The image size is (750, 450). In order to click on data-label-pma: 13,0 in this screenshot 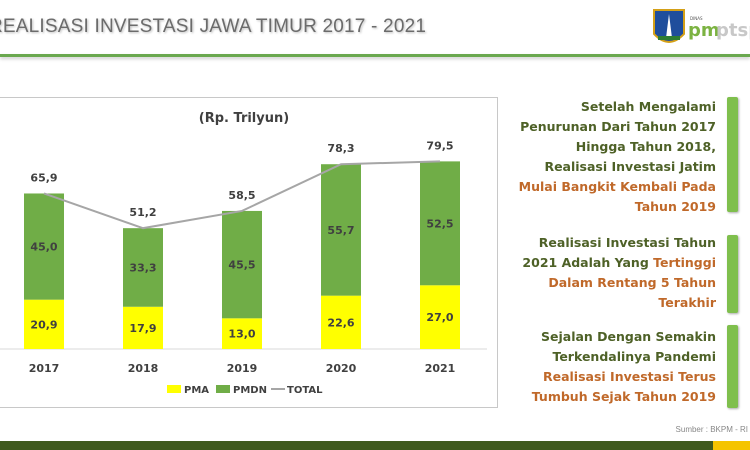, I will do `click(241, 334)`.